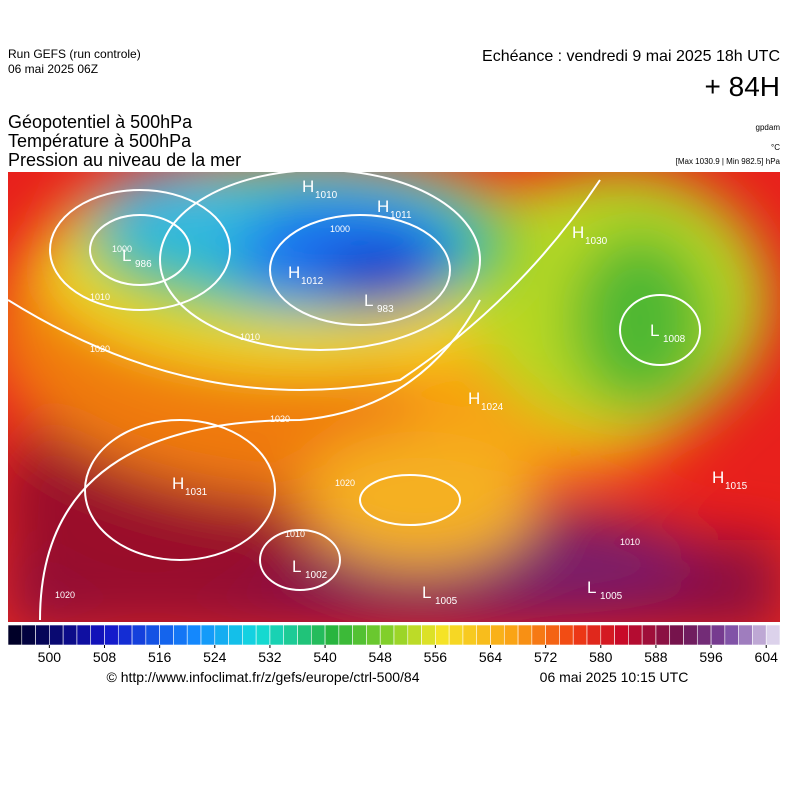 This screenshot has width=788, height=794. I want to click on colorbar-tick-label: 556, so click(436, 657).